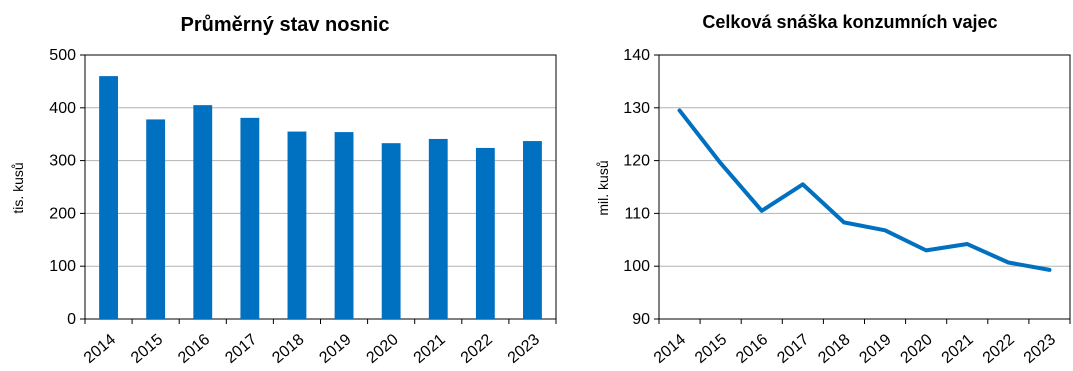 Image resolution: width=1073 pixels, height=371 pixels. I want to click on y-tick-label: 400, so click(62, 108).